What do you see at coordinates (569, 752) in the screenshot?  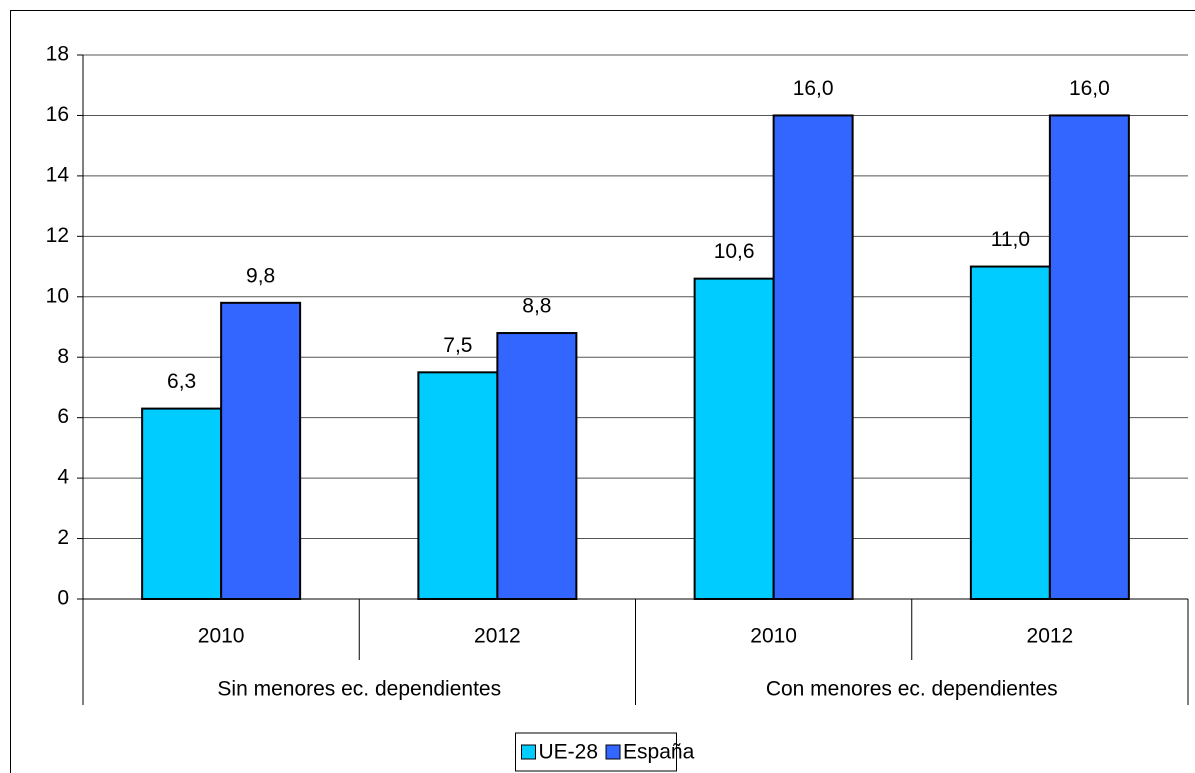 I see `legend-label: UE-28` at bounding box center [569, 752].